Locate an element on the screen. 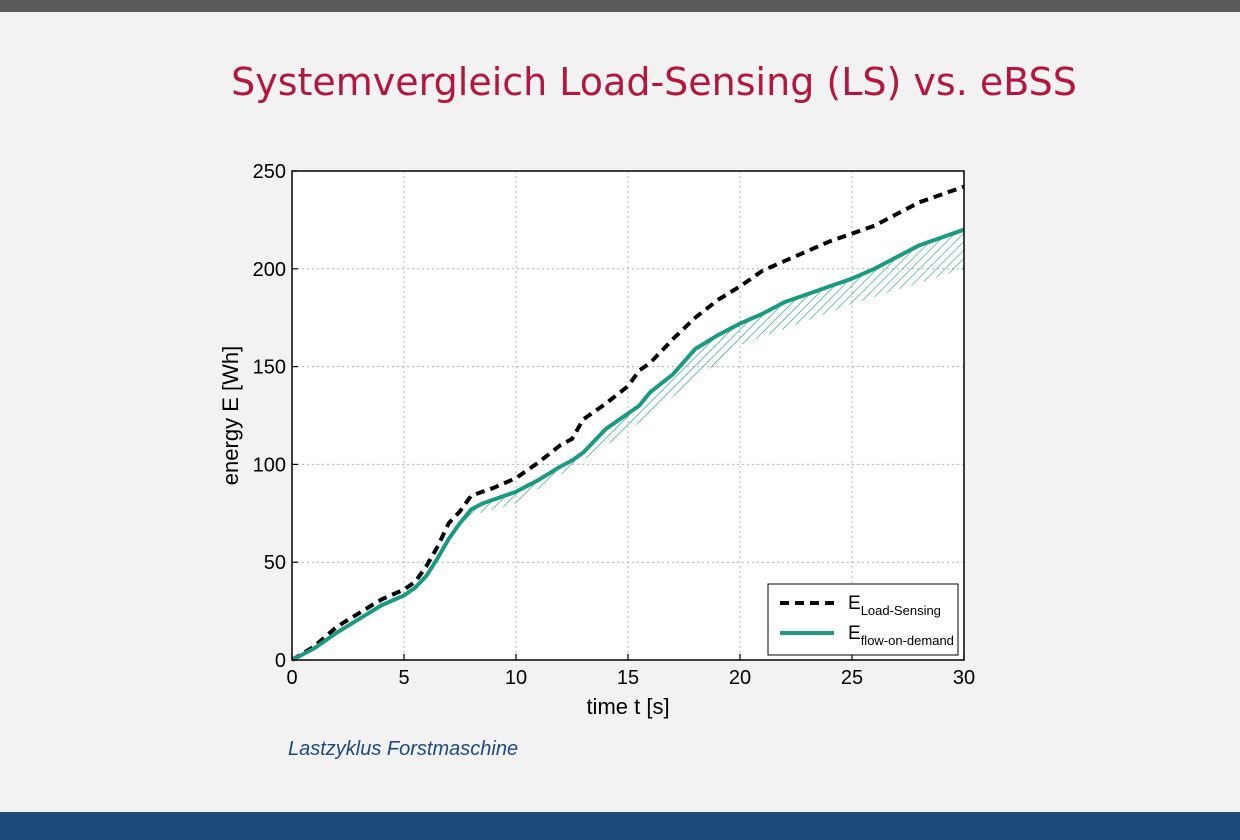  caption: Lastzyklus Forstmaschine is located at coordinates (403, 749).